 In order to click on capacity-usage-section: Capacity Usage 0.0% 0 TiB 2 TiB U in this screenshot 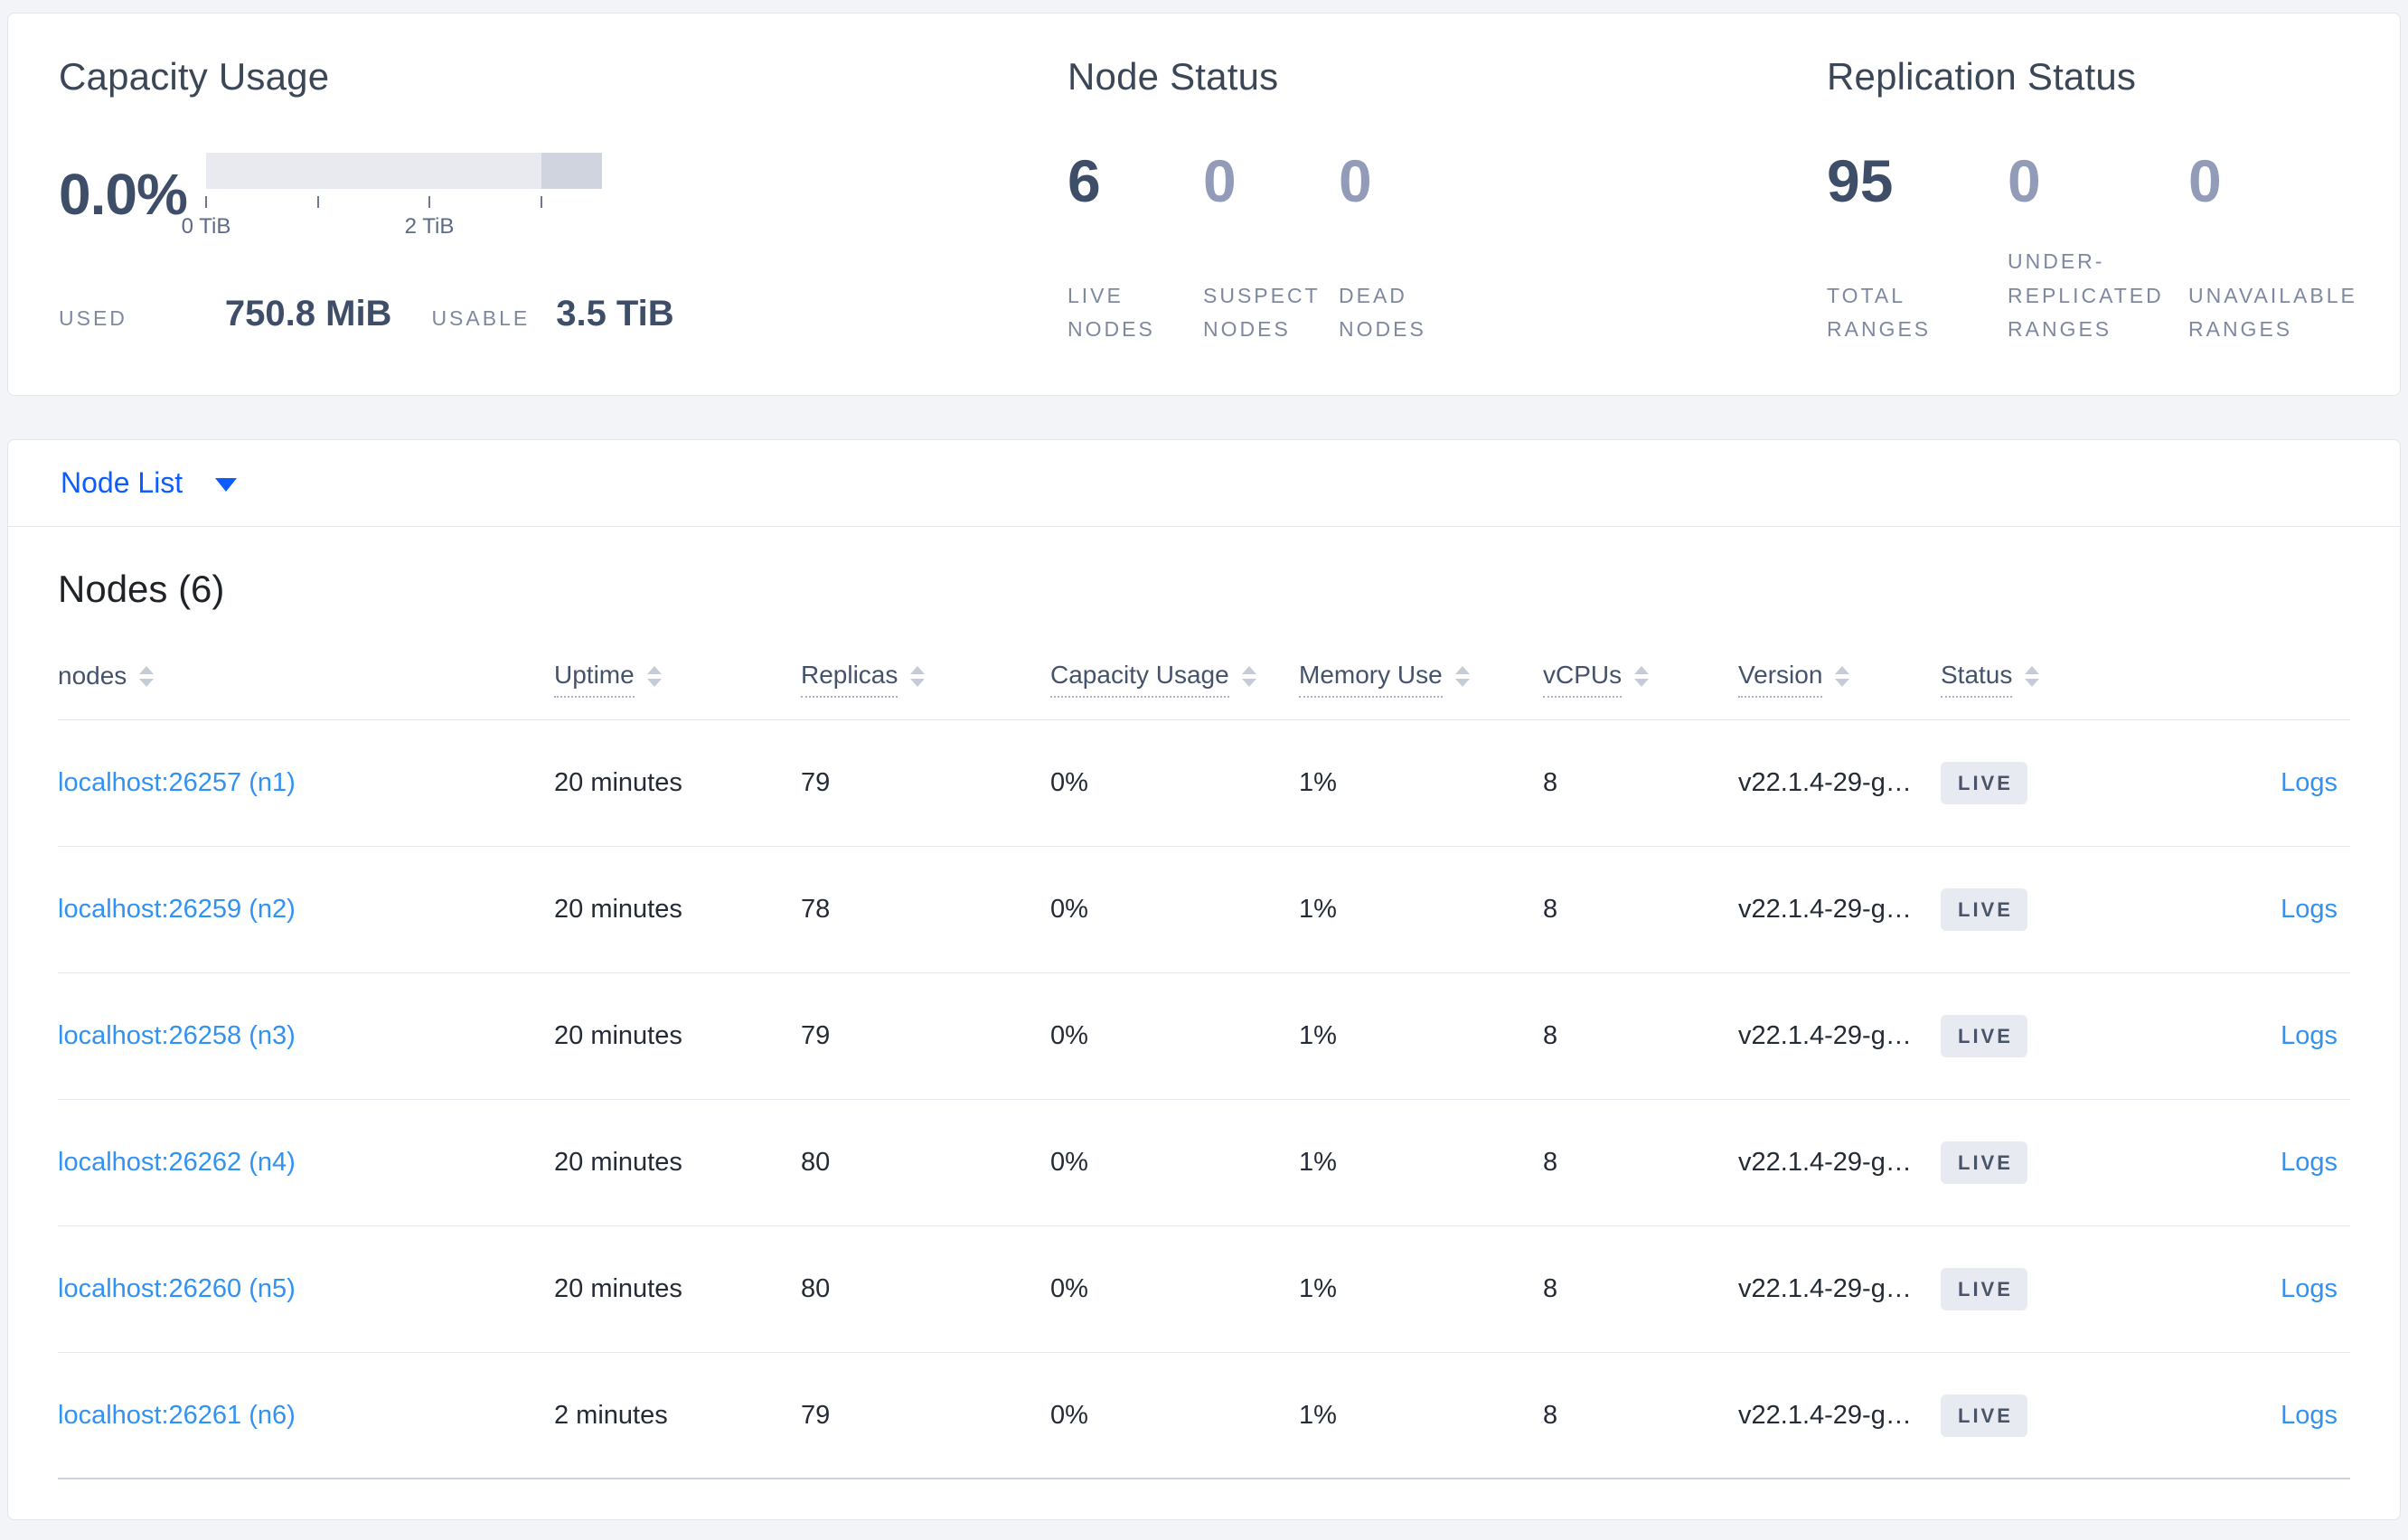, I will do `click(563, 224)`.